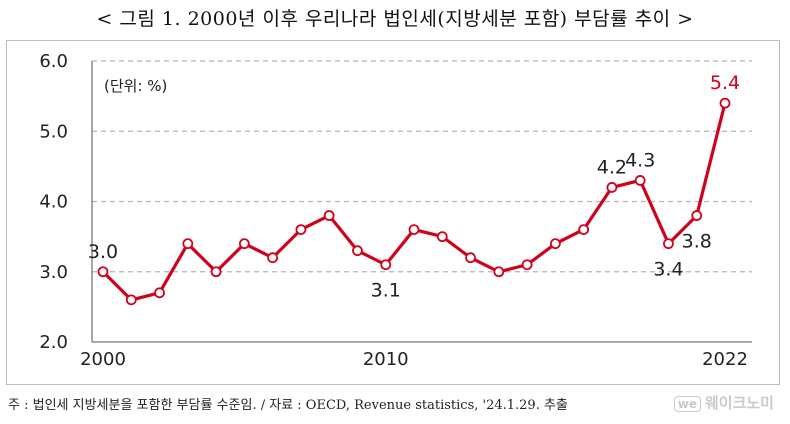 The height and width of the screenshot is (424, 790). I want to click on watermark-logo-icon: we, so click(687, 404).